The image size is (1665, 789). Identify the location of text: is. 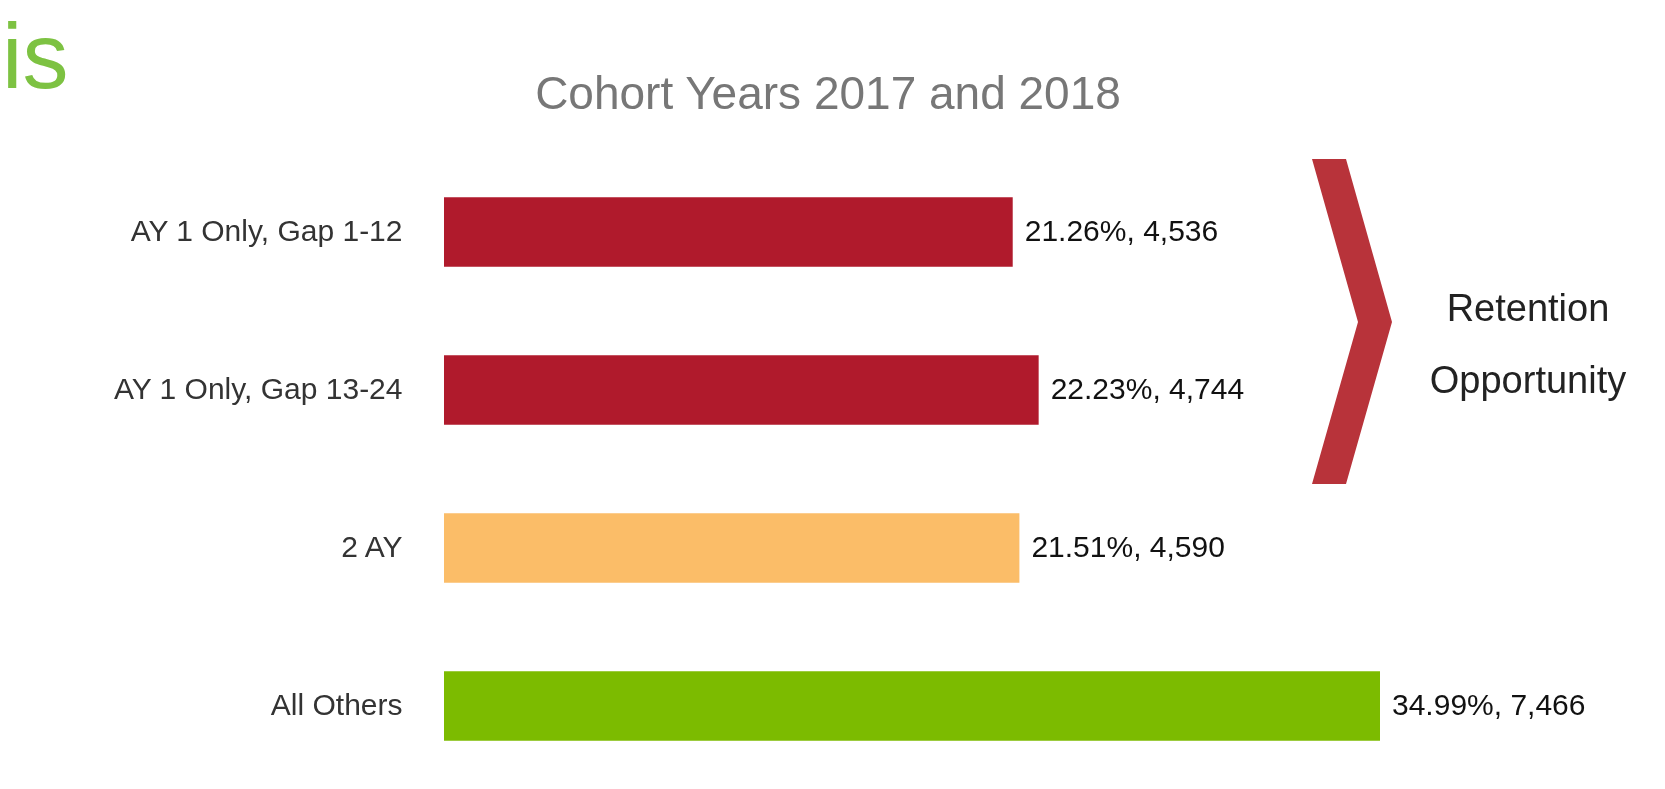
(35, 56).